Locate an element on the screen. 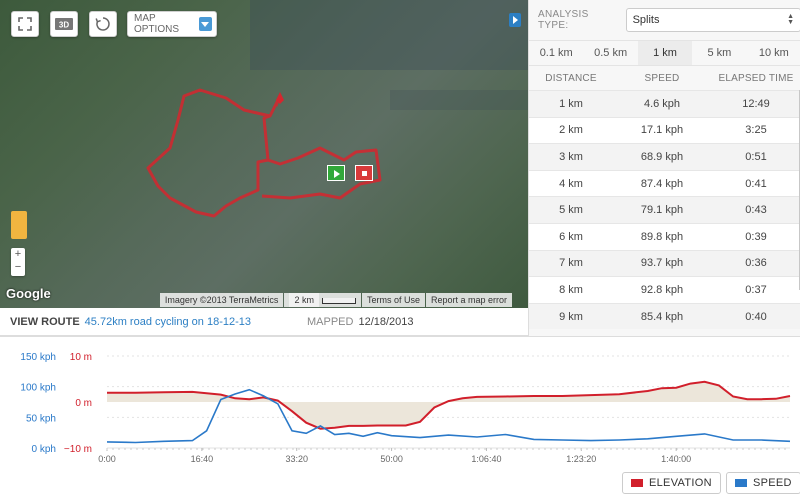  split-speed: 89.8 kph is located at coordinates (662, 236).